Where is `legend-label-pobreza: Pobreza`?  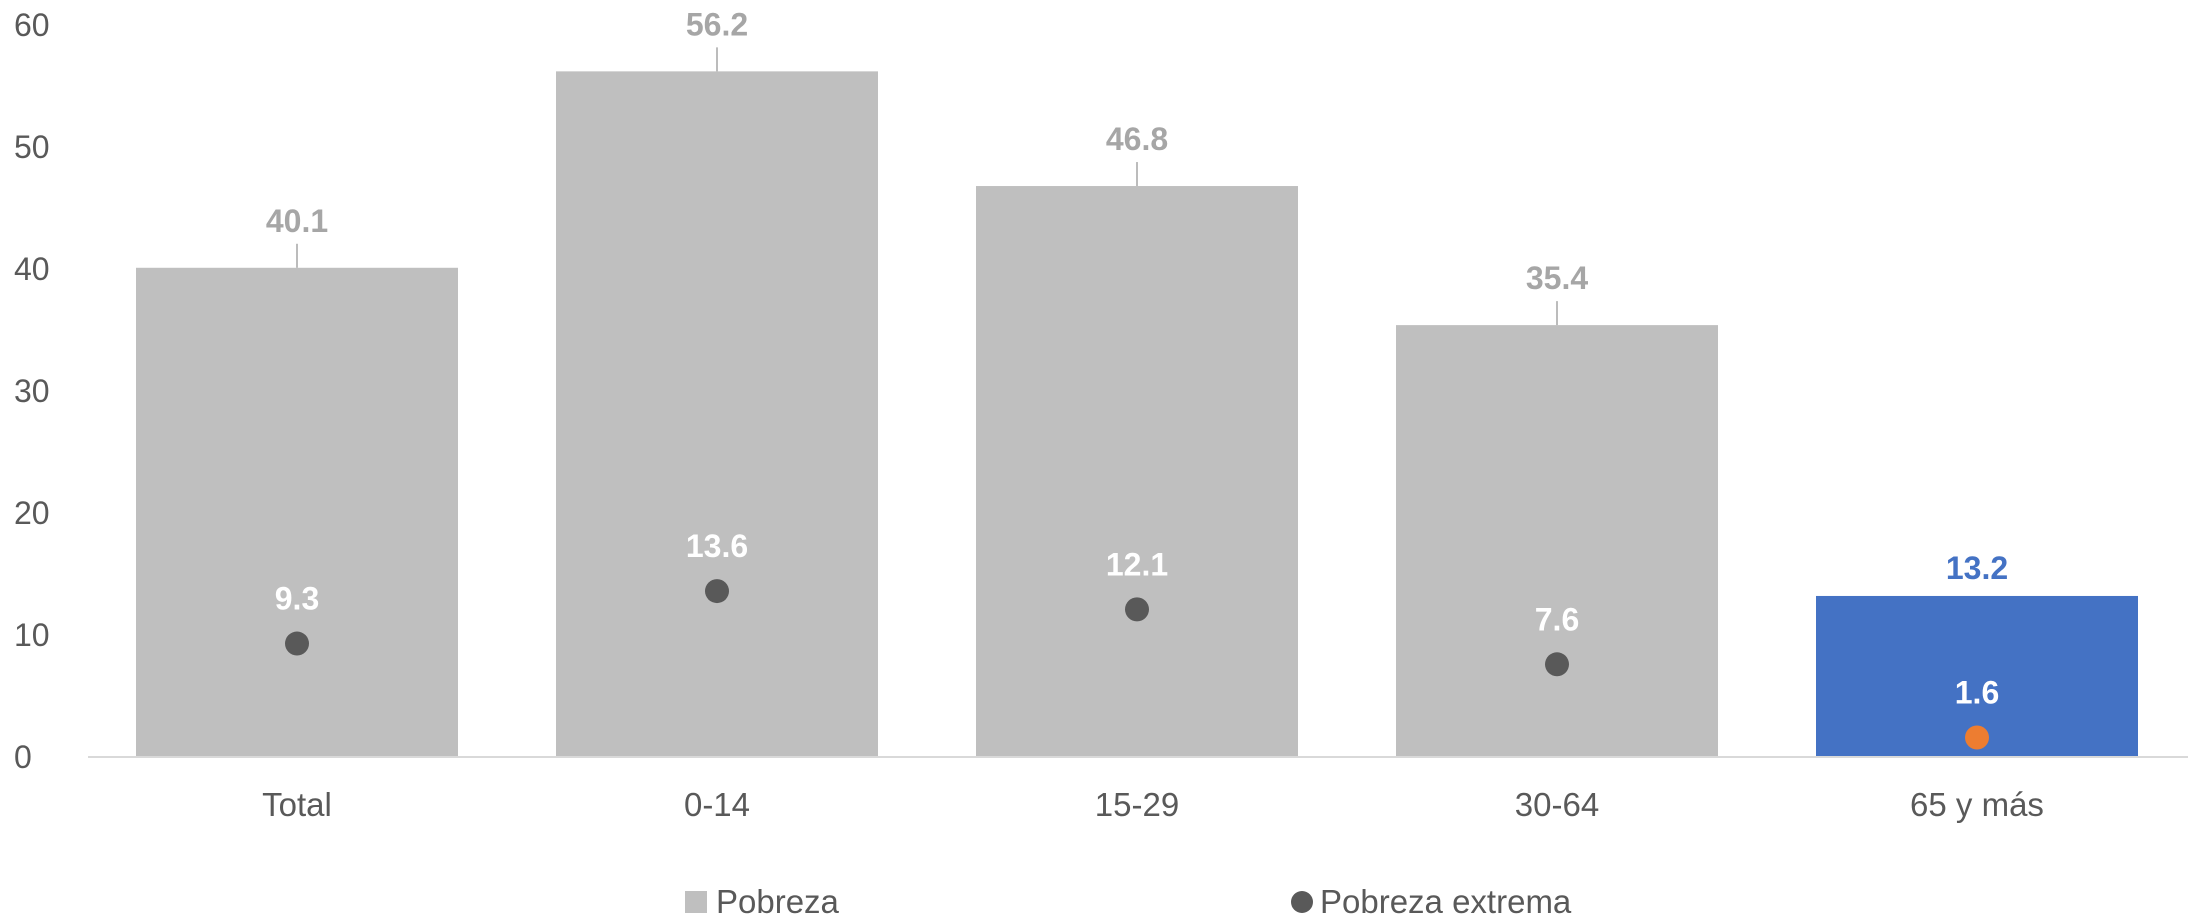
legend-label-pobreza: Pobreza is located at coordinates (778, 900).